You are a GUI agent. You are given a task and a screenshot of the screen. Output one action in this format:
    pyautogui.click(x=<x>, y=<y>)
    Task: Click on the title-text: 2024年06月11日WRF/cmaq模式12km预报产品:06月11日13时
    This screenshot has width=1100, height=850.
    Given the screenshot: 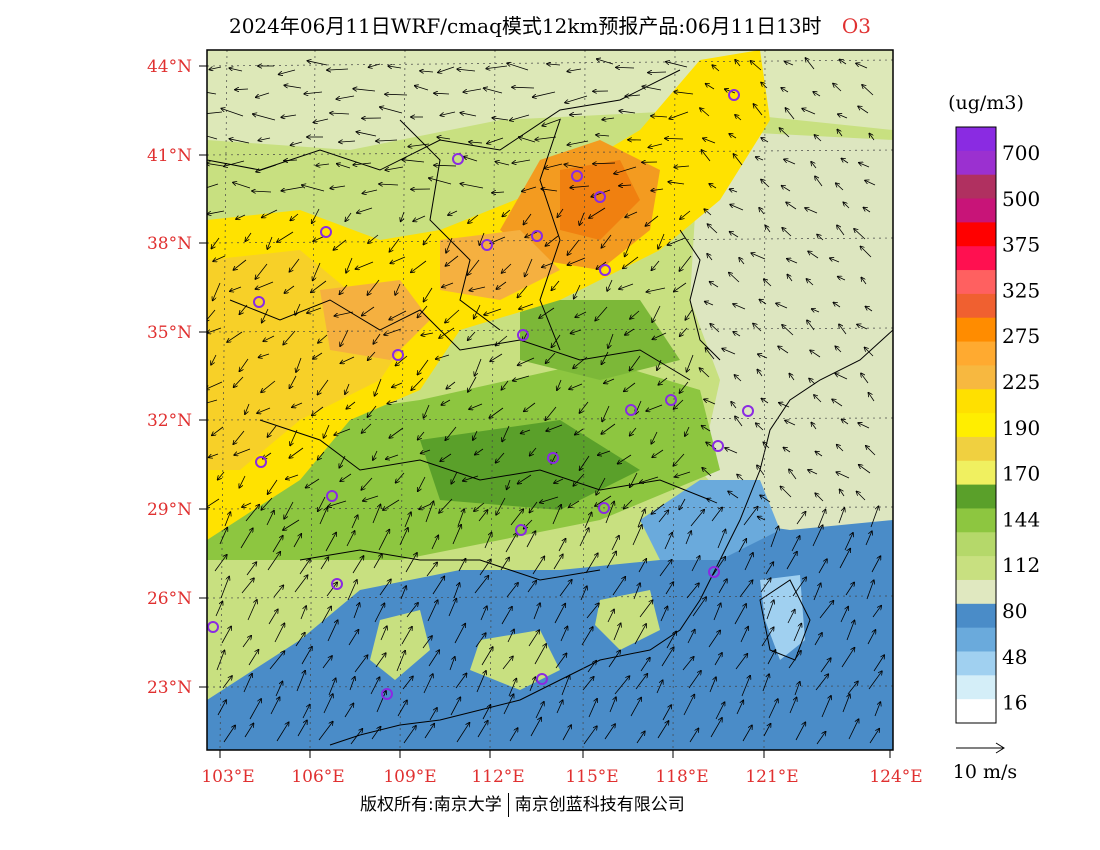 What is the action you would take?
    pyautogui.click(x=525, y=26)
    